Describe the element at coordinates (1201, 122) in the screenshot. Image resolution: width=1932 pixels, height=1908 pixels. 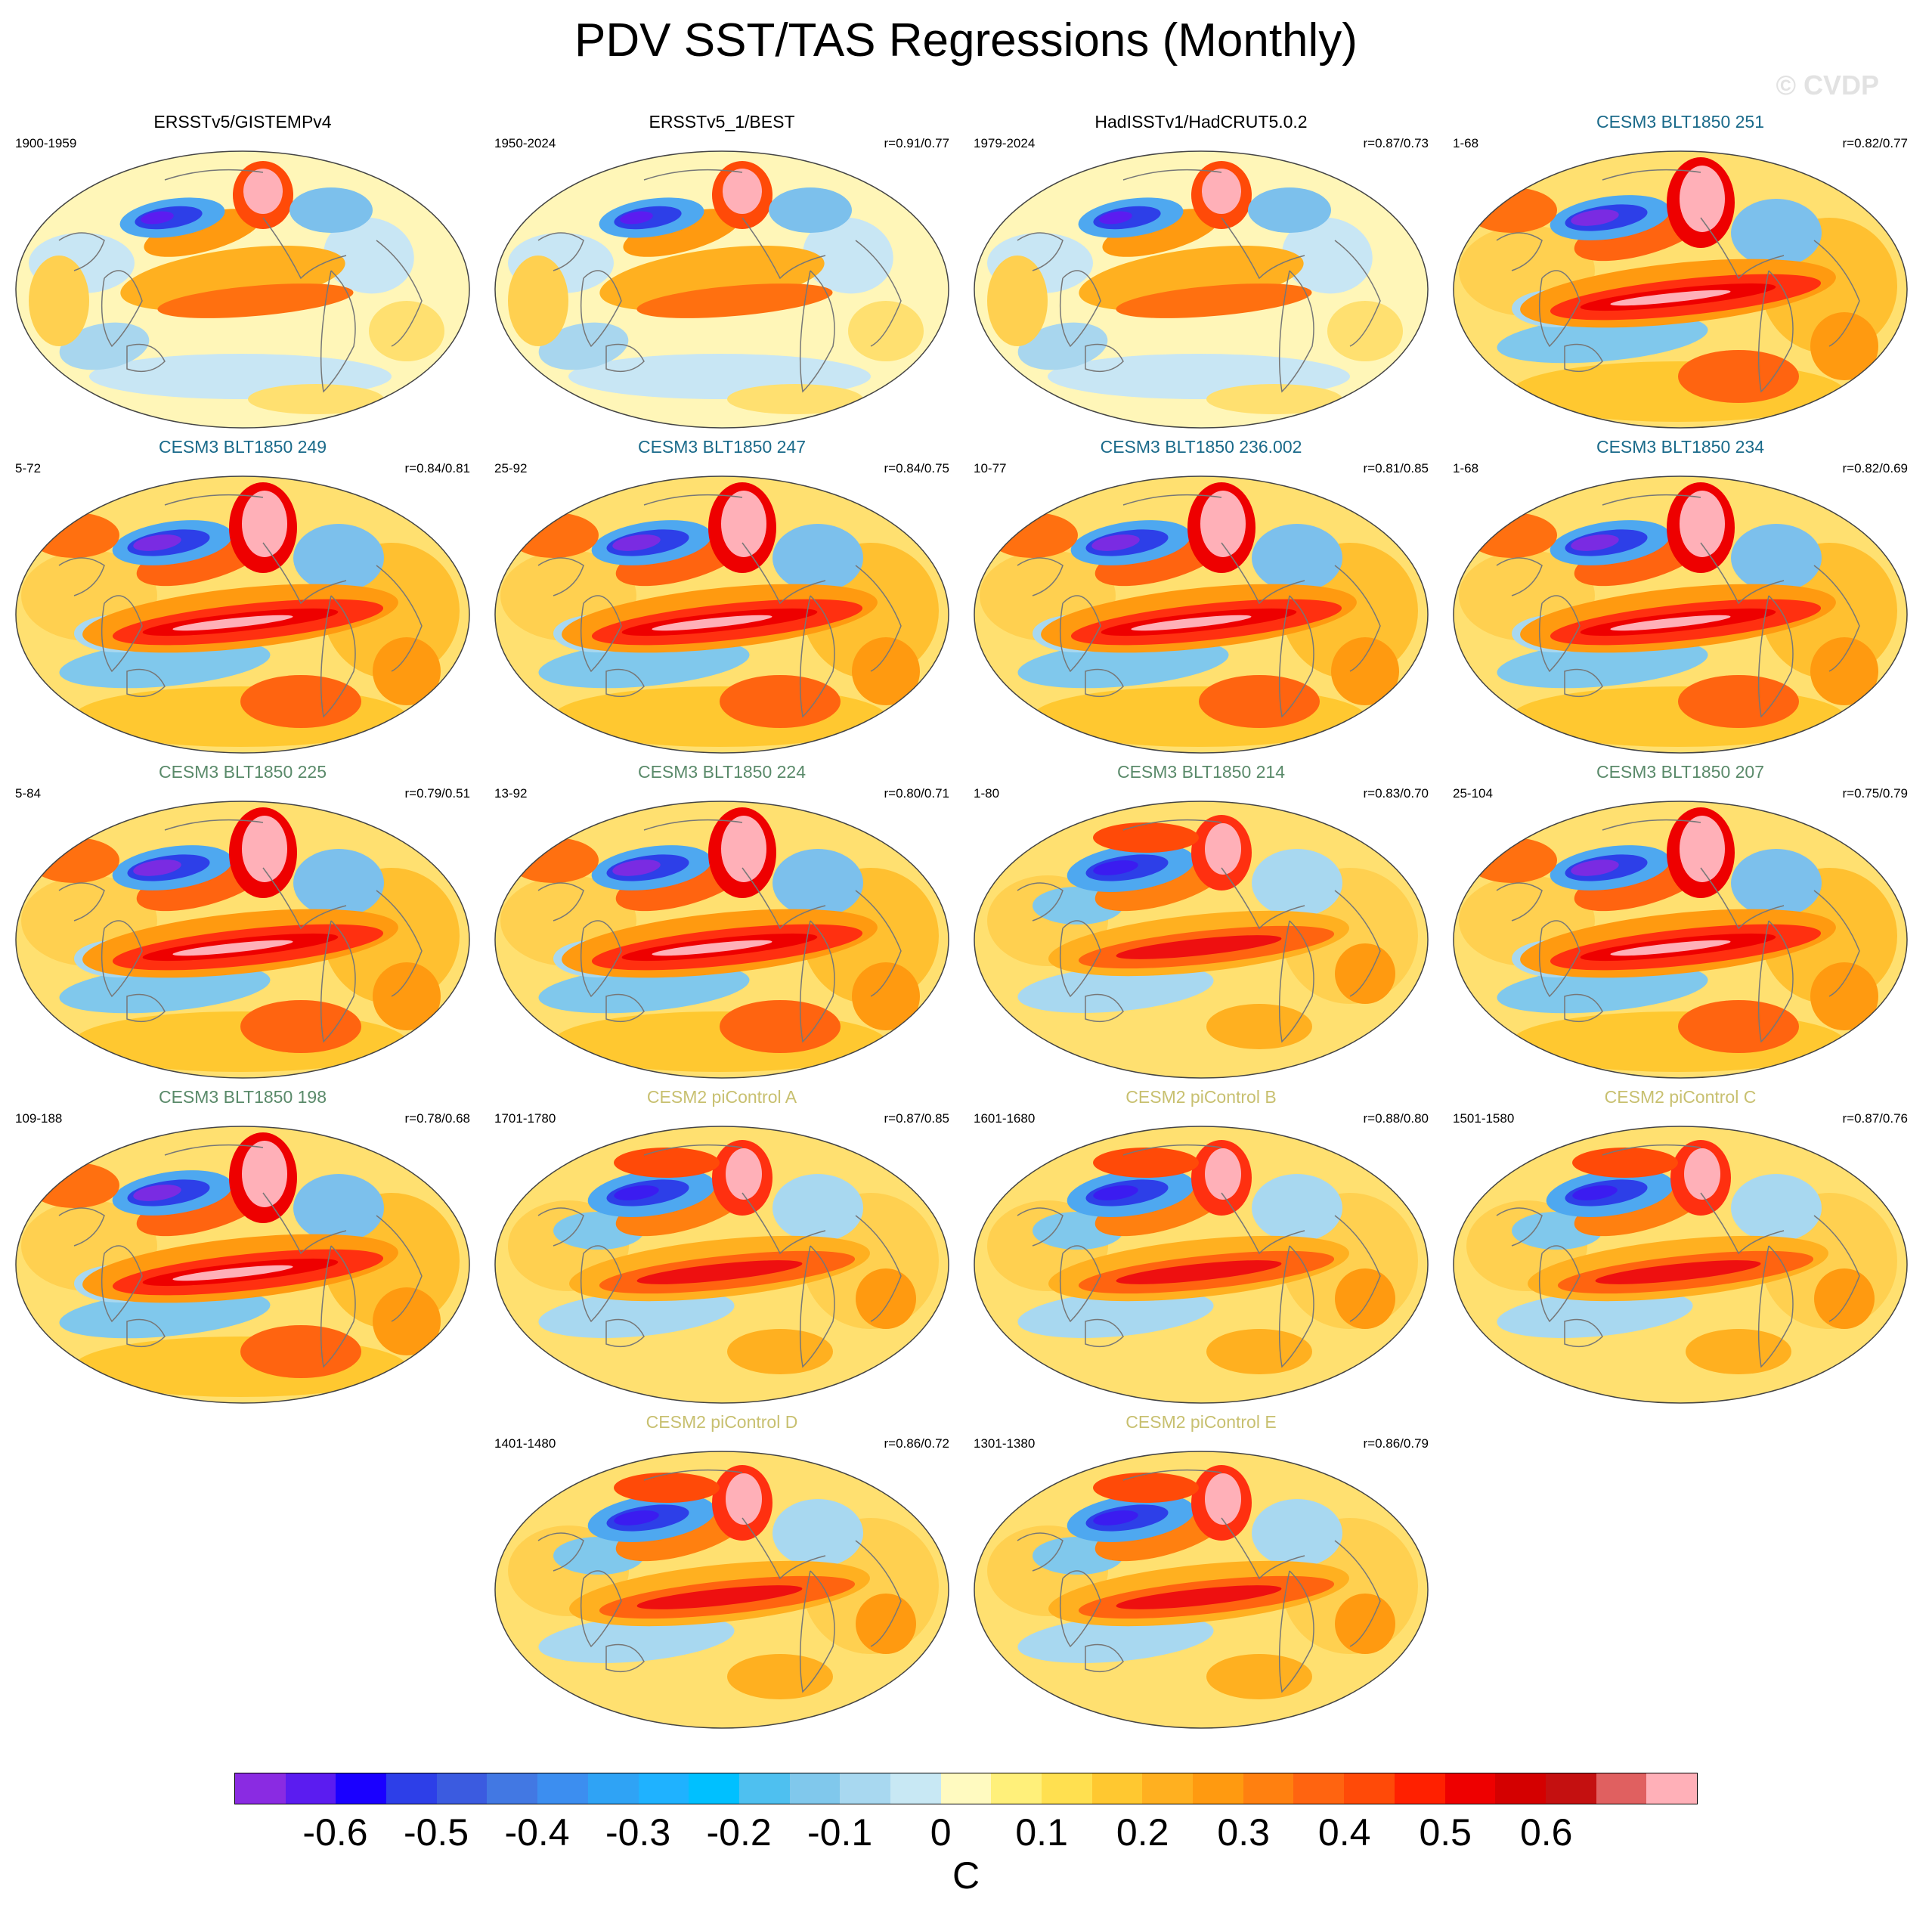
I see `panel-title: HadISSTv1/HadCRUT5.0.2` at that location.